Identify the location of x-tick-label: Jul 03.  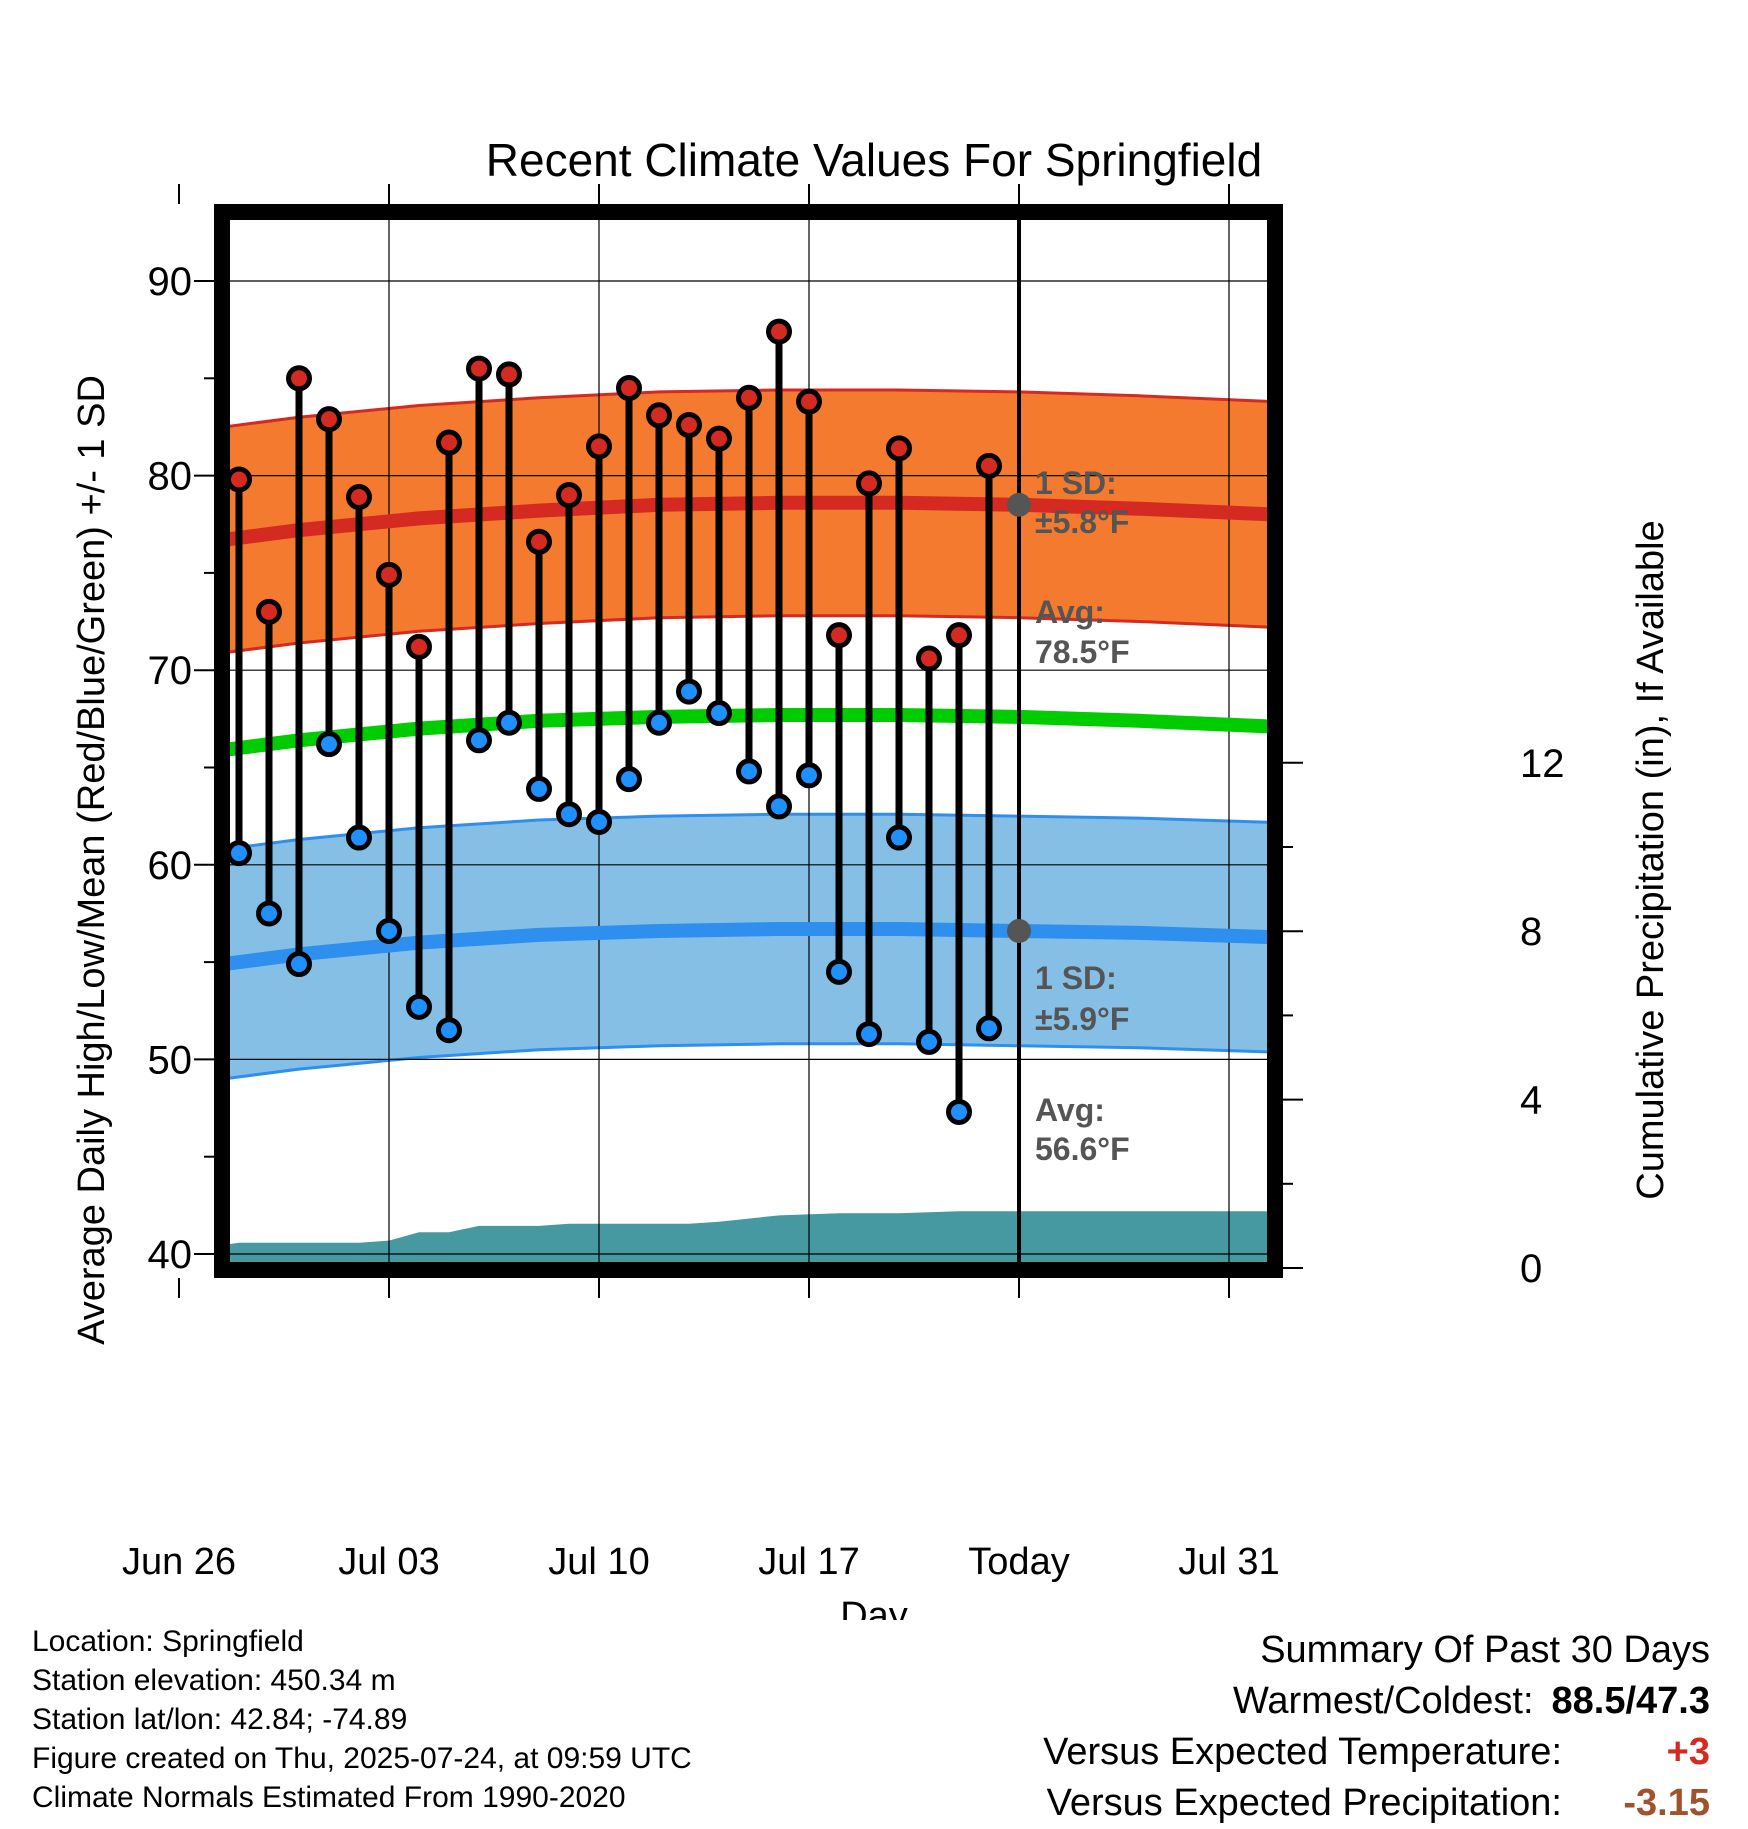
(388, 1562).